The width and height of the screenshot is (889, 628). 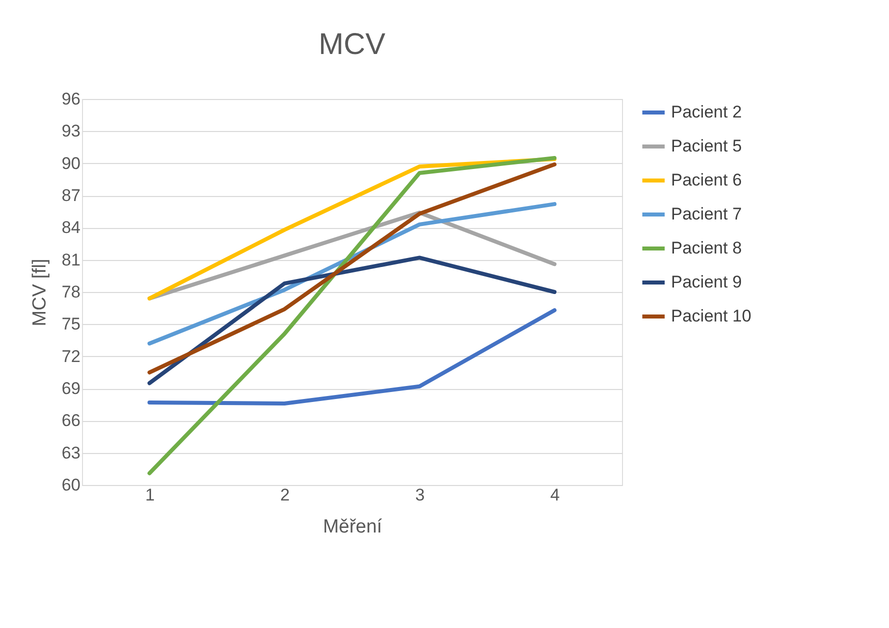 I want to click on x-axis-title: Měření, so click(x=352, y=527).